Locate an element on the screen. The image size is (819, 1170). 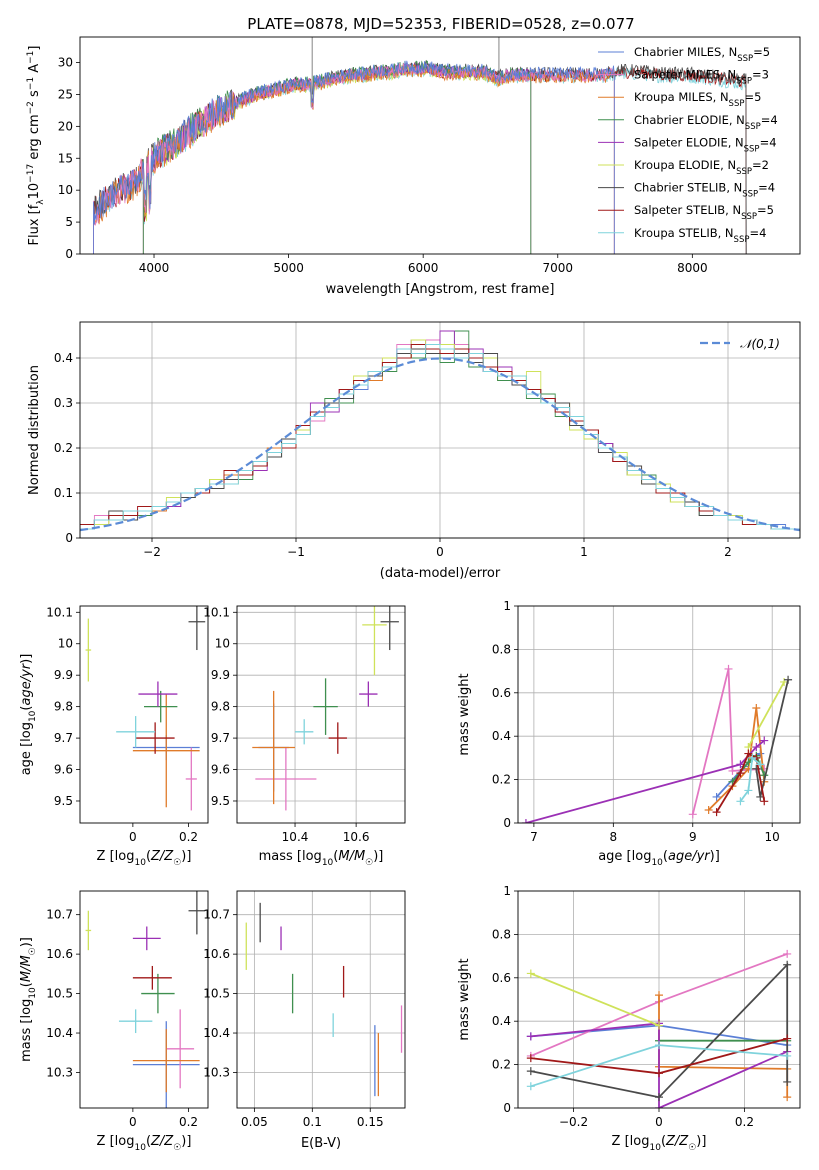
label-part: =2 is located at coordinates (760, 165).